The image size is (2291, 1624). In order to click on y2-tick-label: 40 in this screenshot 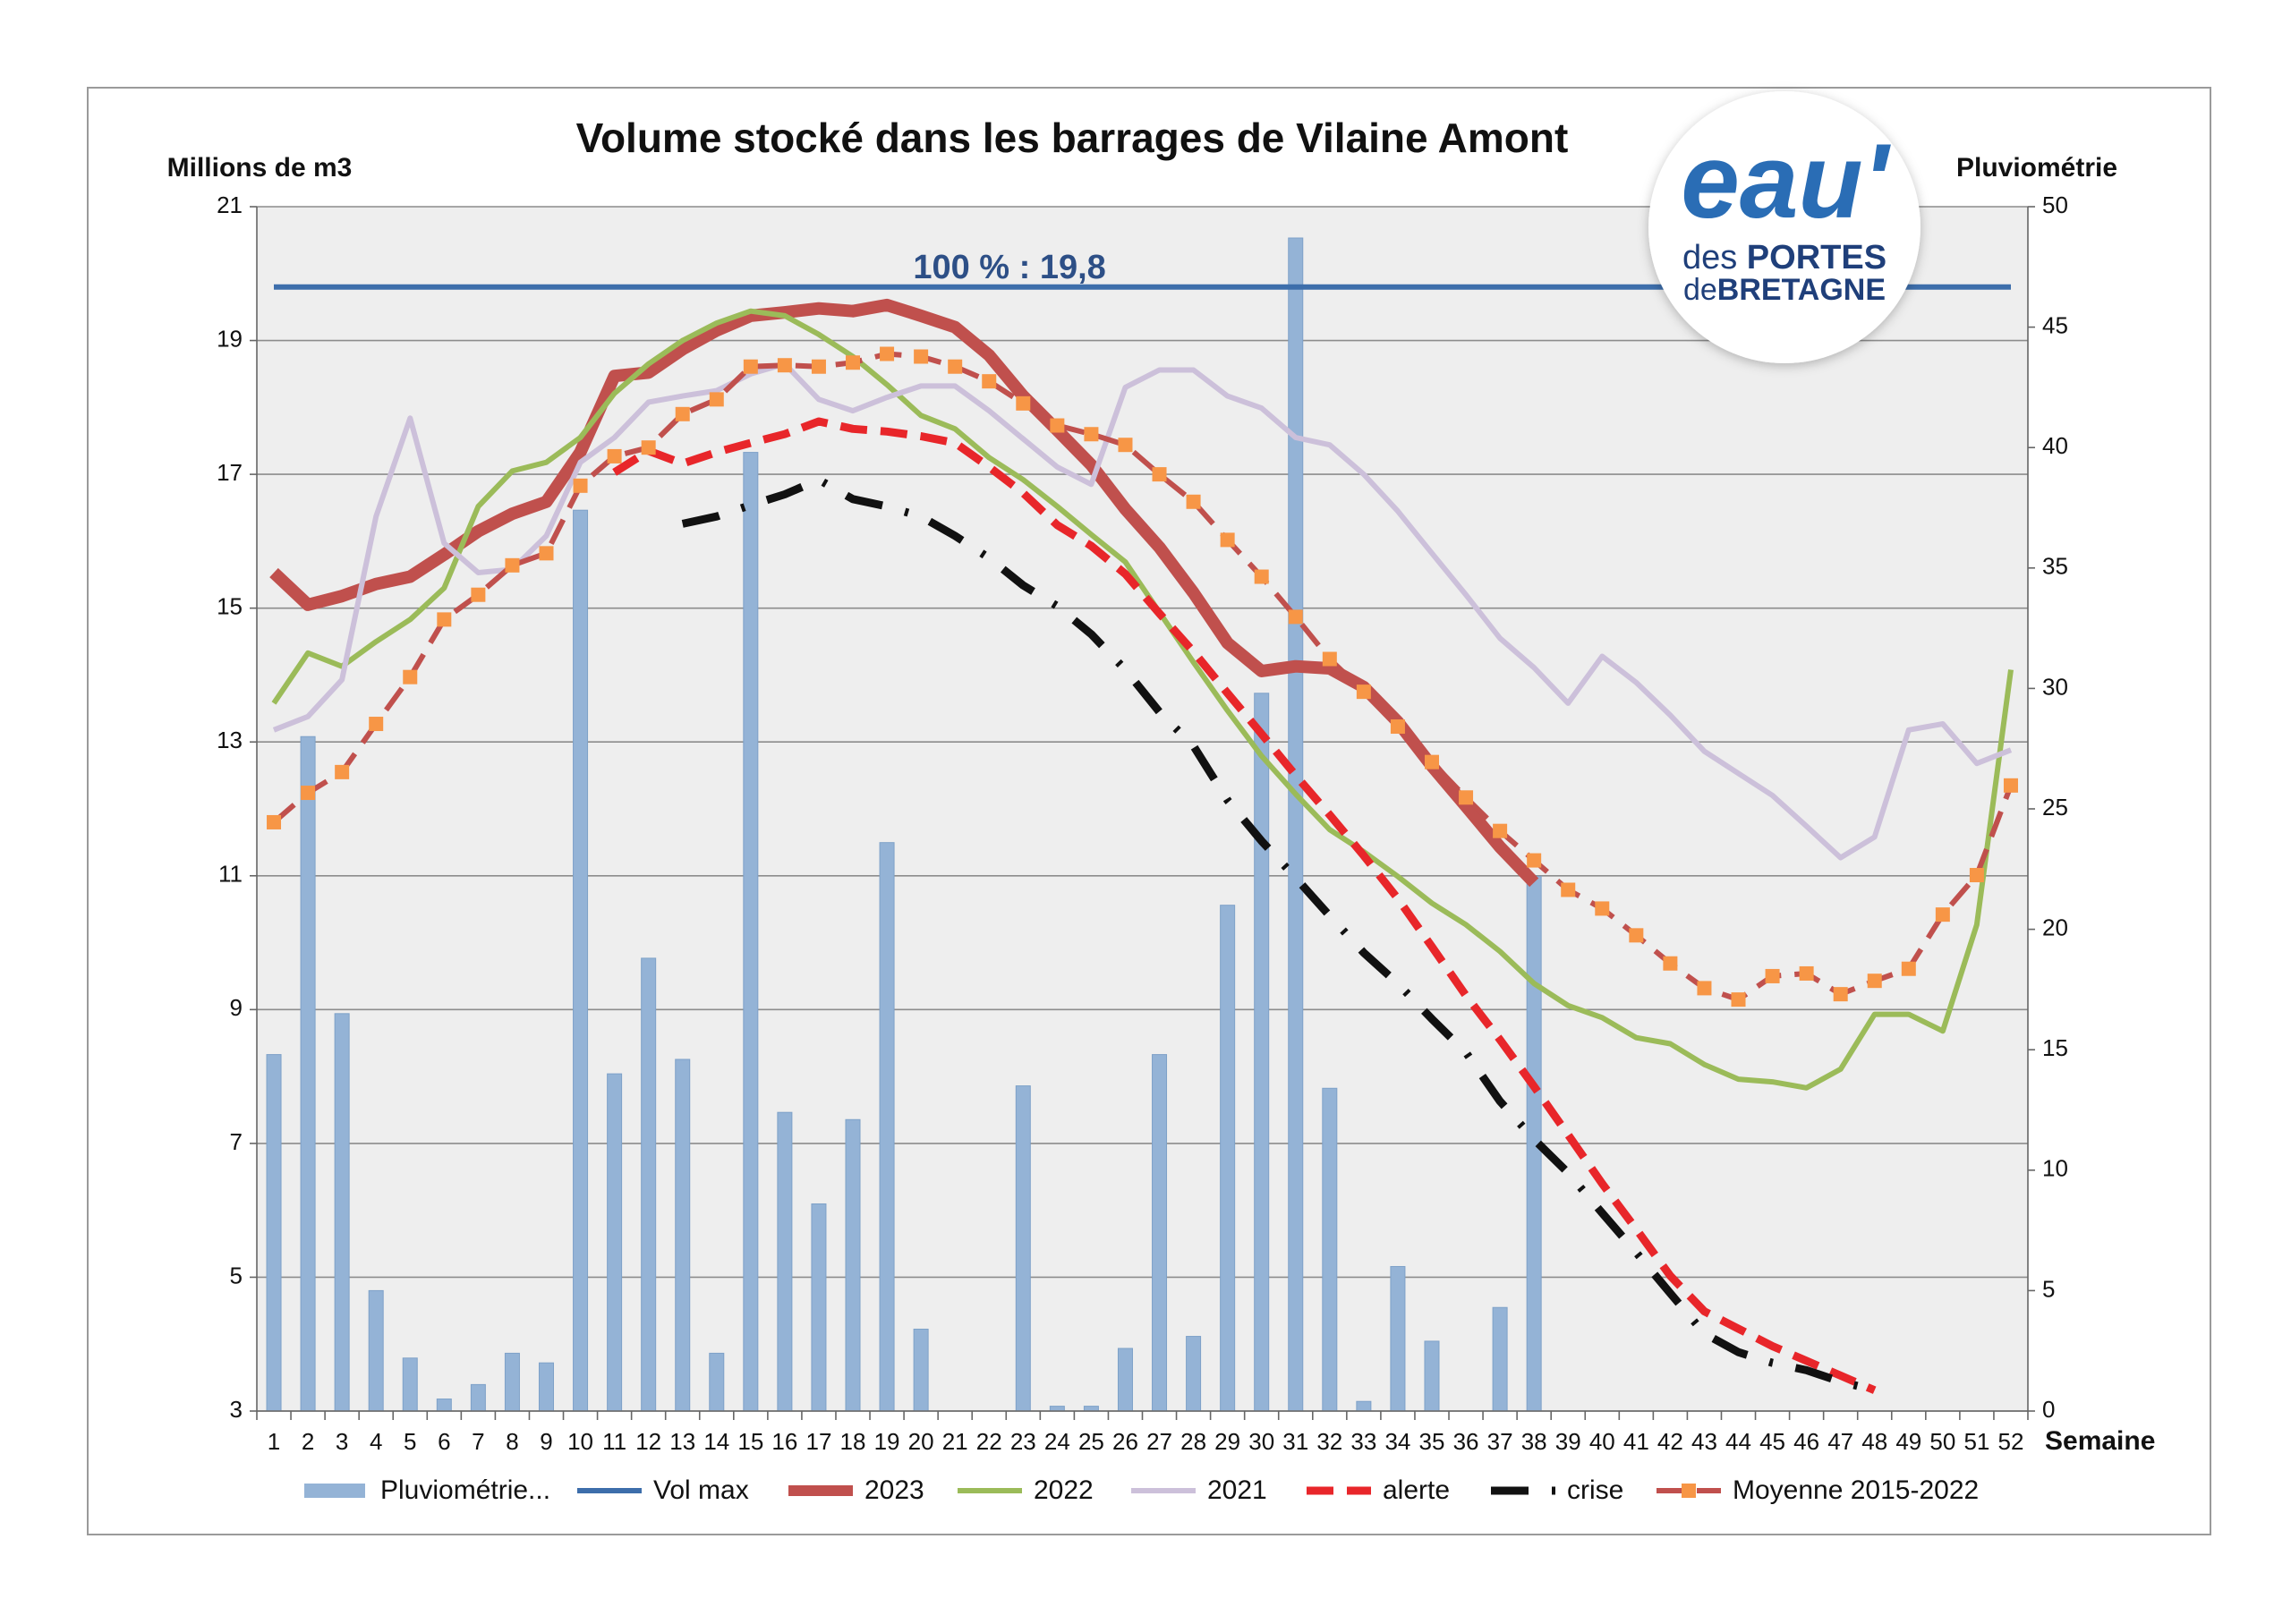, I will do `click(2055, 445)`.